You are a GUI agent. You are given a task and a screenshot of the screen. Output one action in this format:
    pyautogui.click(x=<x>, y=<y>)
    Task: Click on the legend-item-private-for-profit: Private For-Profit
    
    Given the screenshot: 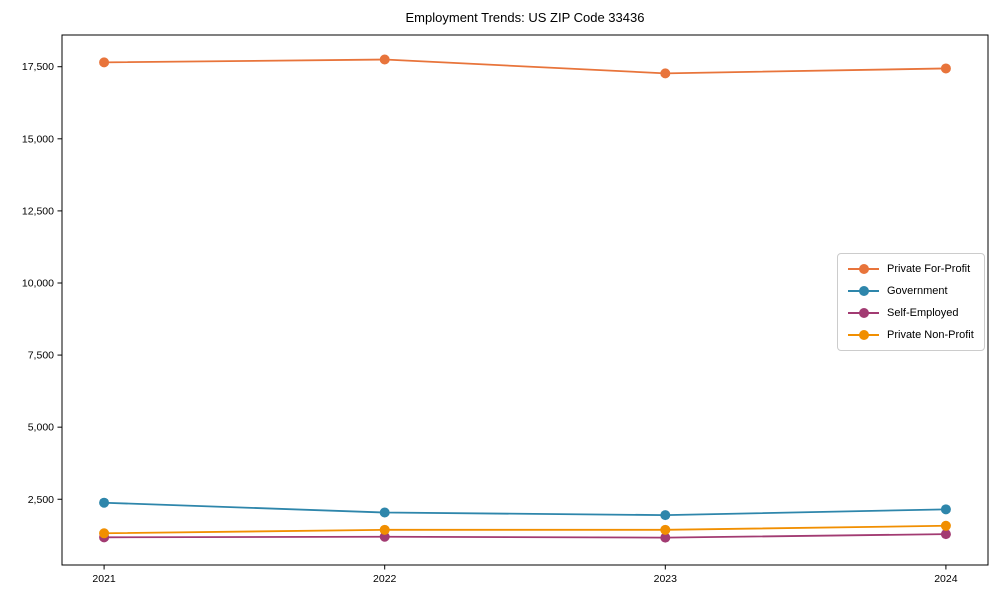 What is the action you would take?
    pyautogui.click(x=911, y=269)
    